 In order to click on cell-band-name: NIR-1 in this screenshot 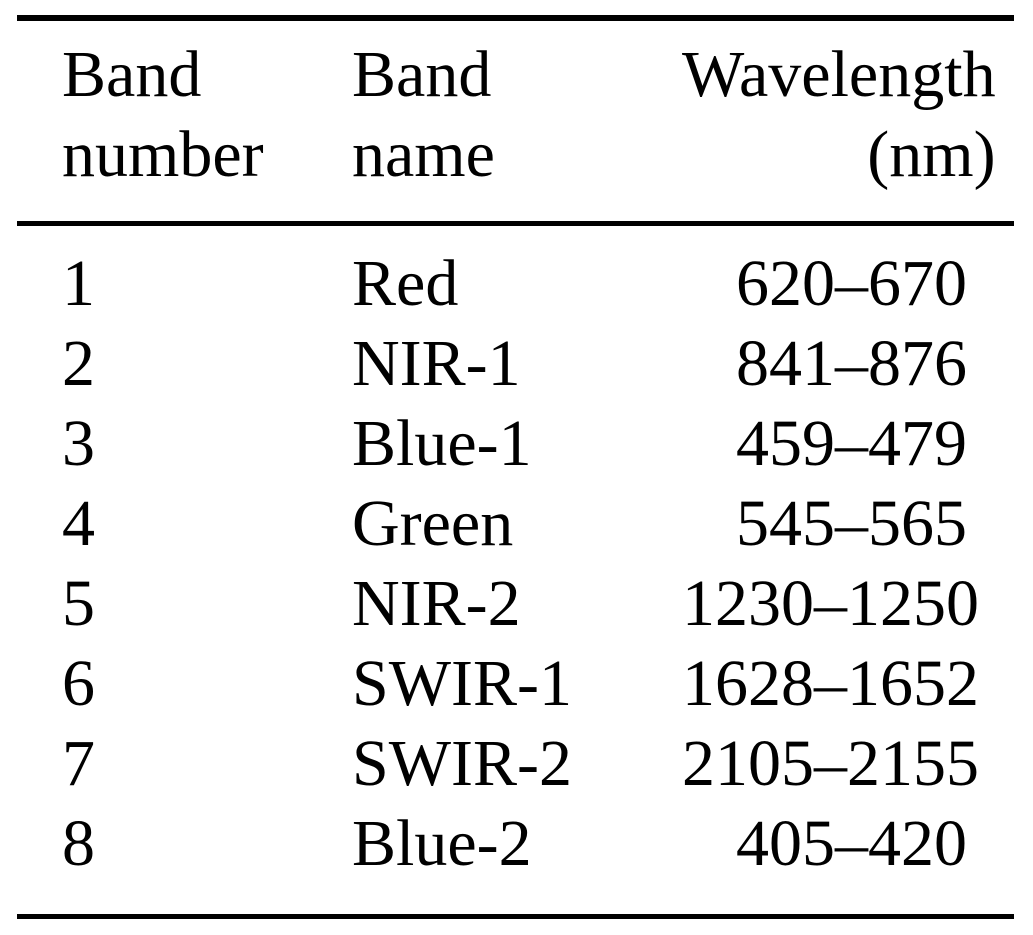, I will do `click(436, 363)`.